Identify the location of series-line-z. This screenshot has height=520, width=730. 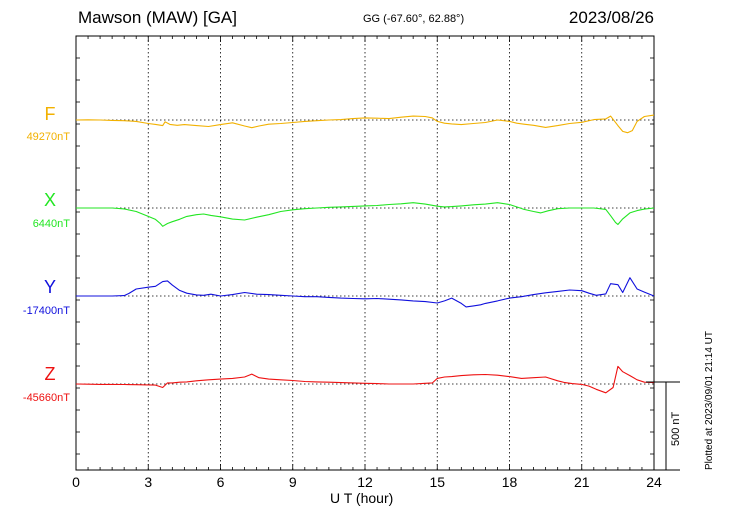
(365, 379).